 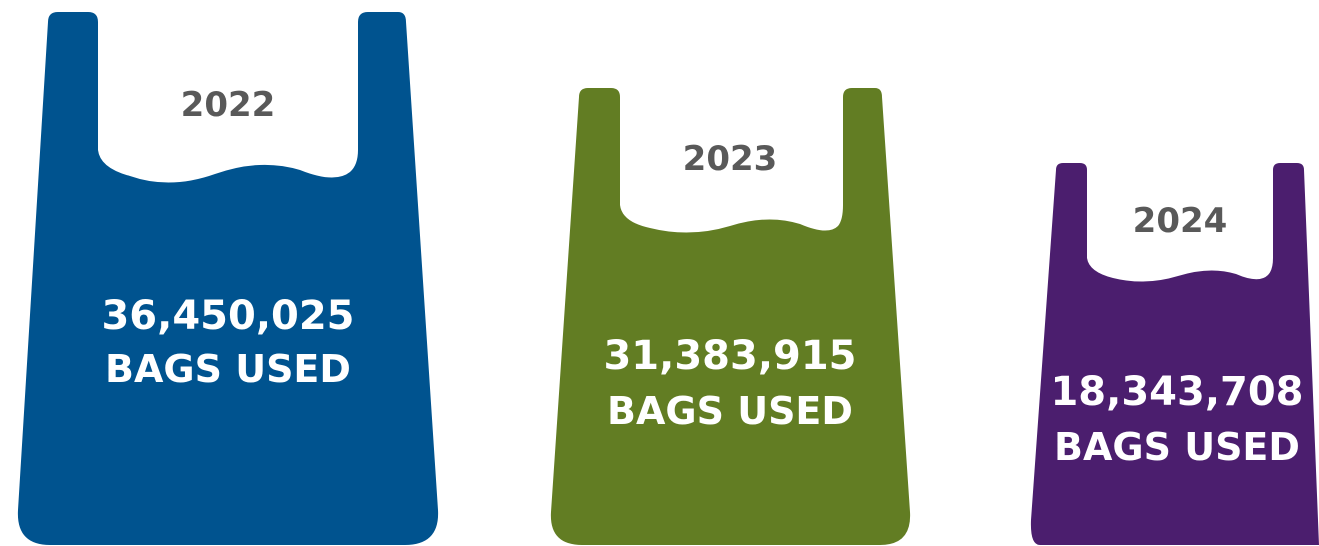 I want to click on bag-2022-count: 36,450,025, so click(x=228, y=316).